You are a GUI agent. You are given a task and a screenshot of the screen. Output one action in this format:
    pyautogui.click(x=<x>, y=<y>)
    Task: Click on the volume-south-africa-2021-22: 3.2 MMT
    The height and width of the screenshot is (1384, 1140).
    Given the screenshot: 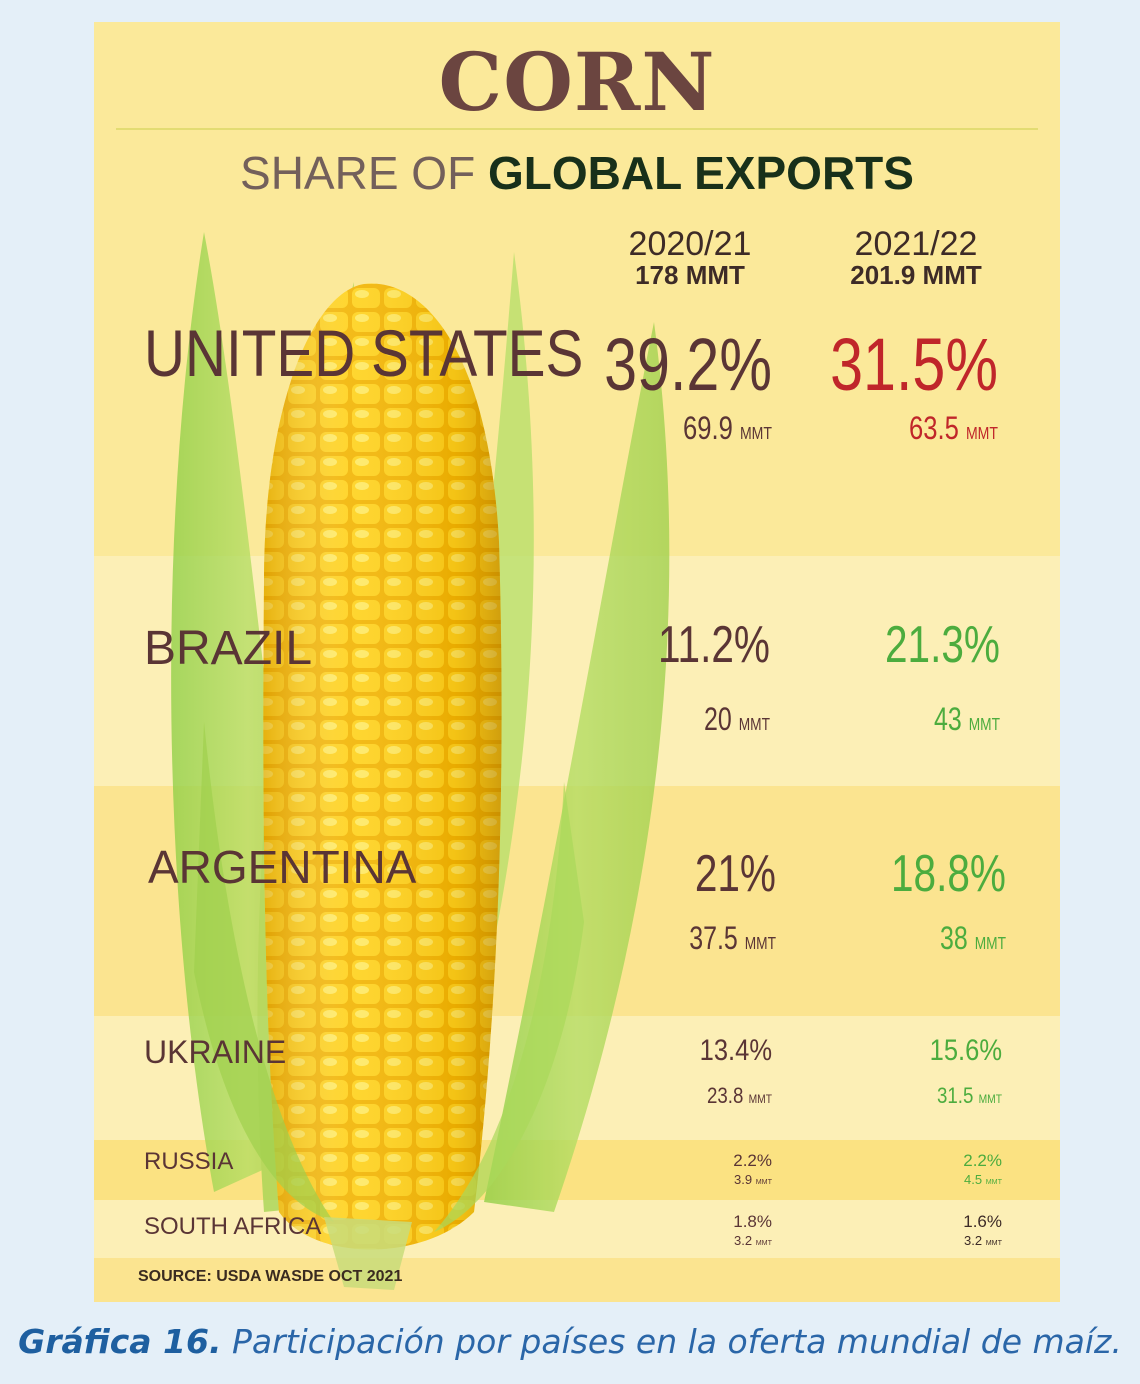 What is the action you would take?
    pyautogui.click(x=852, y=1240)
    